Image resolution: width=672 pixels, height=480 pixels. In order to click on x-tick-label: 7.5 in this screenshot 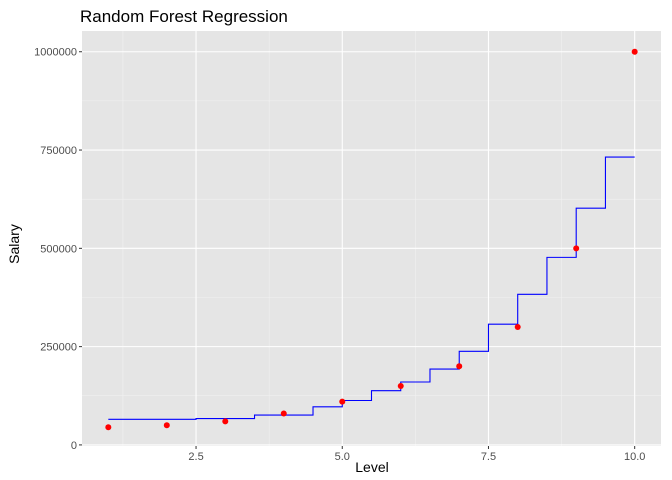, I will do `click(488, 457)`.